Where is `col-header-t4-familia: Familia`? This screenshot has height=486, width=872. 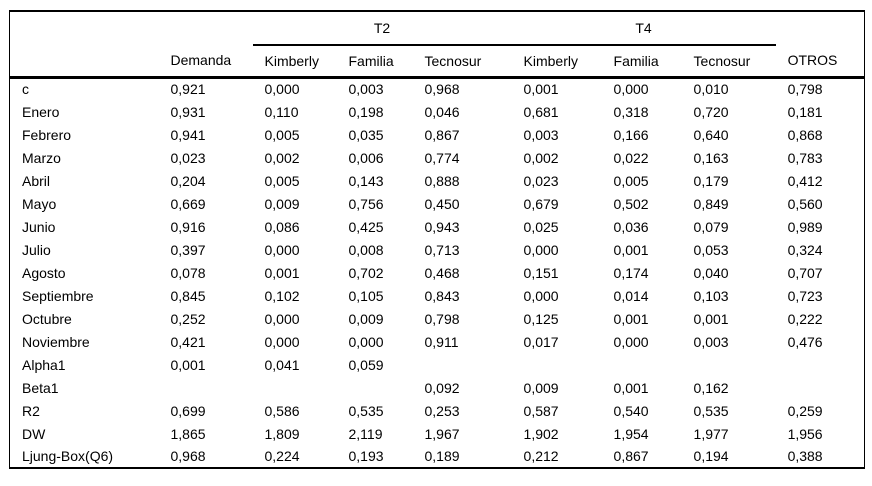
col-header-t4-familia: Familia is located at coordinates (641, 62).